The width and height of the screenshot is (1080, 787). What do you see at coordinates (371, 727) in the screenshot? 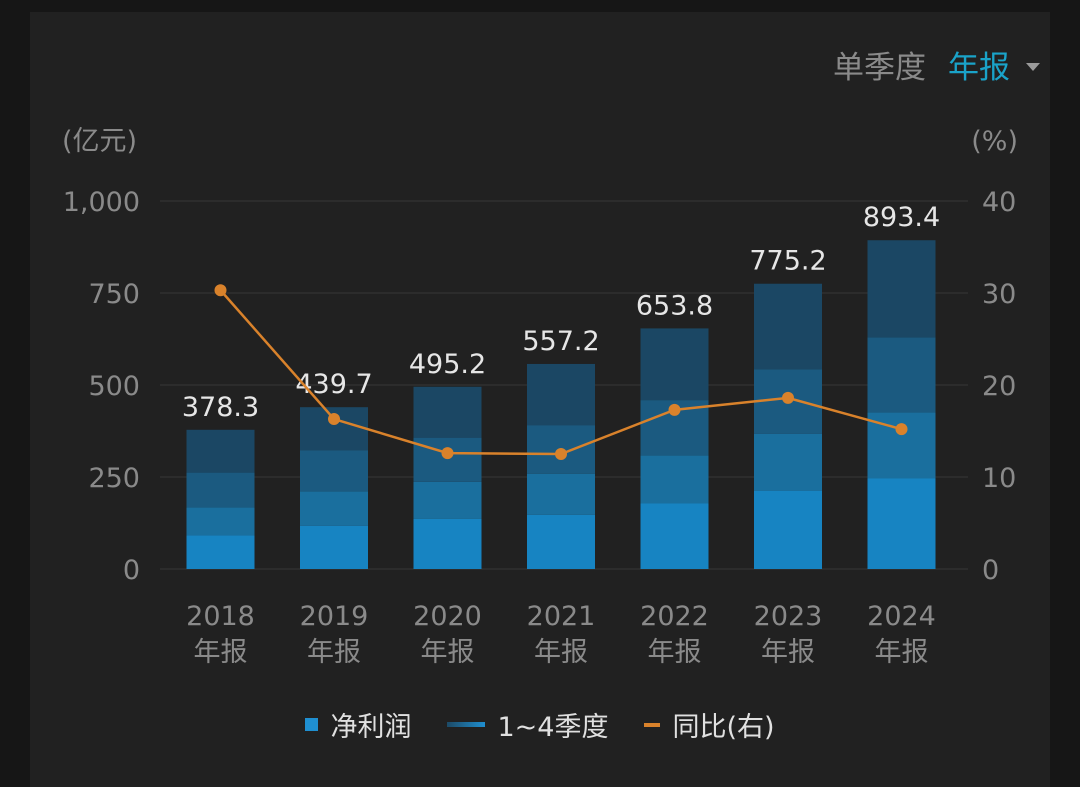
I see `legend-net-profit-label: 净利润` at bounding box center [371, 727].